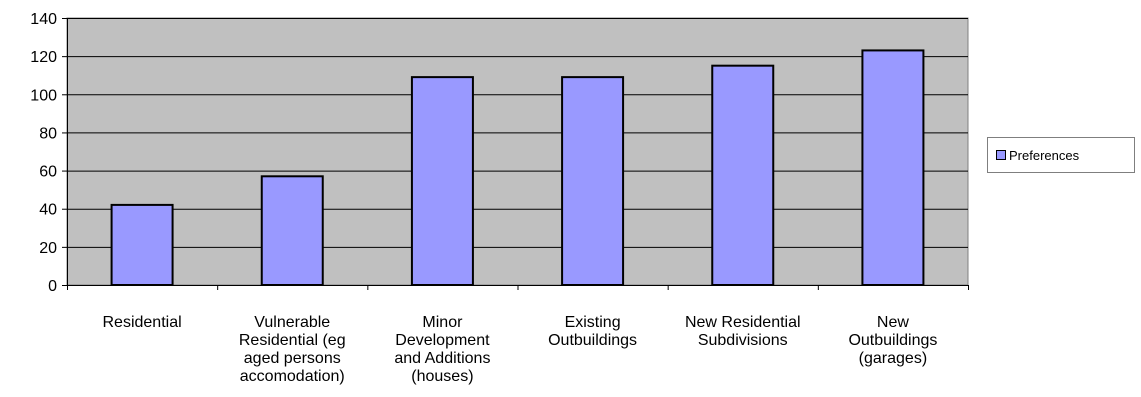  What do you see at coordinates (1001, 155) in the screenshot?
I see `legend-swatch` at bounding box center [1001, 155].